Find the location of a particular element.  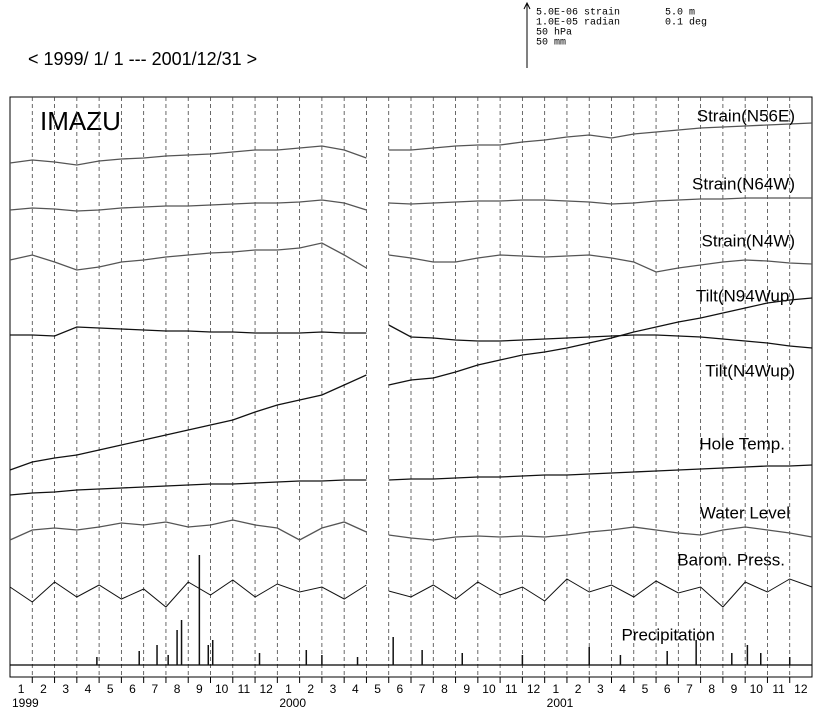

scale-text: 5.0 m is located at coordinates (680, 13).